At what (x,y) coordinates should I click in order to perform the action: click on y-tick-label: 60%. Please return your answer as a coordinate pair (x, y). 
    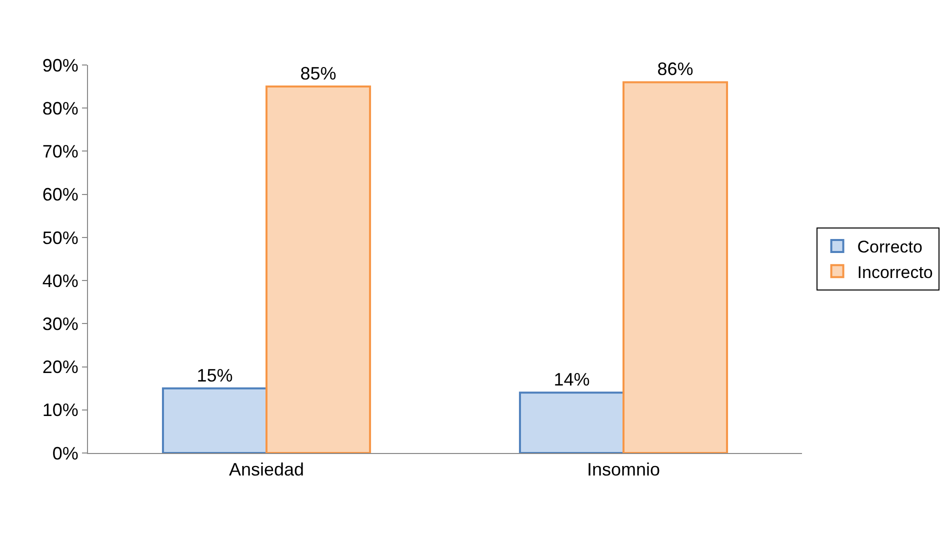
    Looking at the image, I should click on (60, 194).